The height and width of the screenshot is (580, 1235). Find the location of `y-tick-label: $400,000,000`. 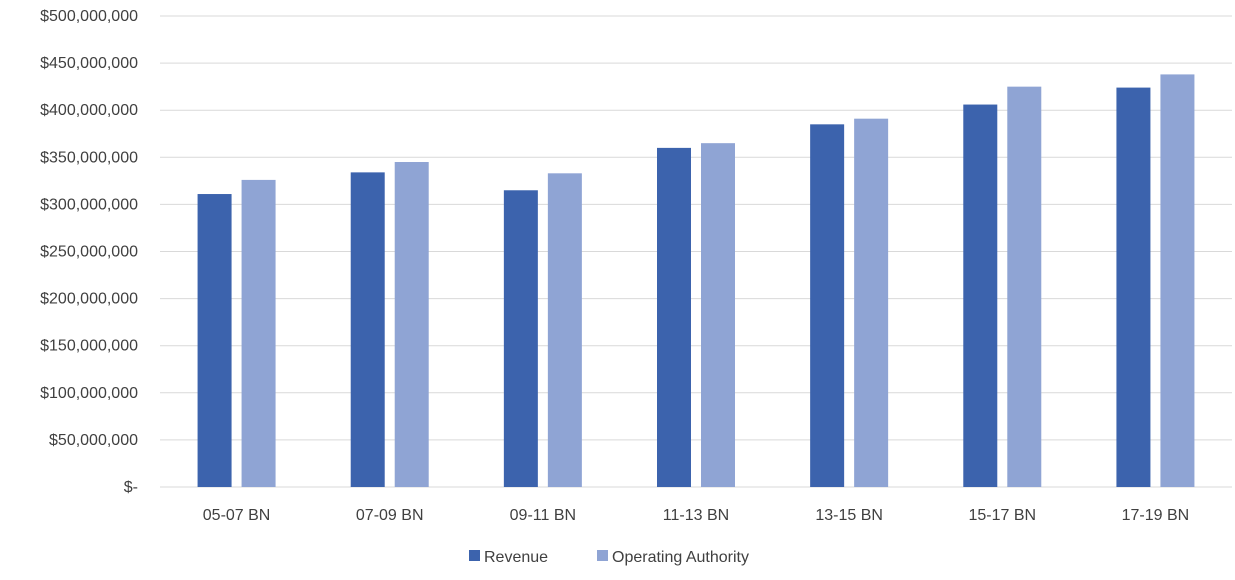

y-tick-label: $400,000,000 is located at coordinates (89, 110).